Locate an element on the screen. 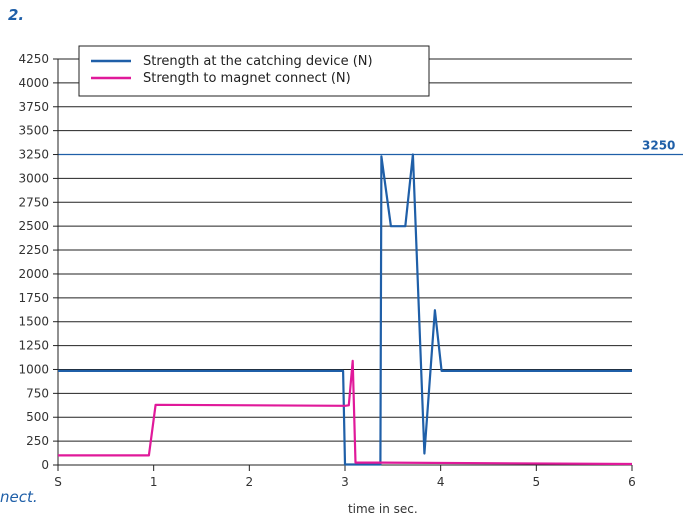 The height and width of the screenshot is (519, 693). y-tick-label-2500: 2500 is located at coordinates (33, 226).